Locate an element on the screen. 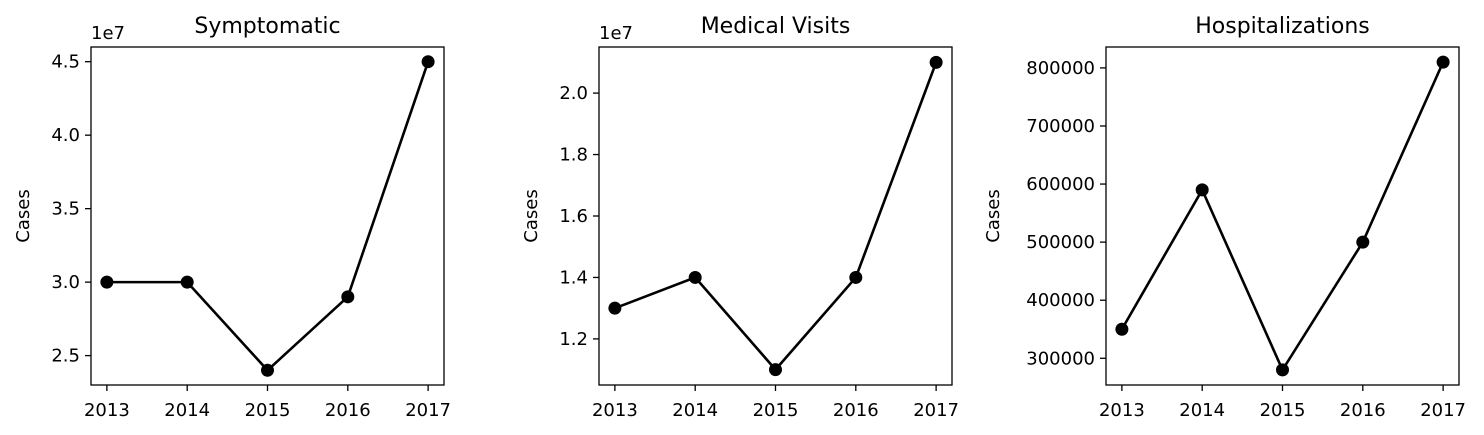 Image resolution: width=1484 pixels, height=435 pixels. y-tick-label: 700000 is located at coordinates (1060, 126).